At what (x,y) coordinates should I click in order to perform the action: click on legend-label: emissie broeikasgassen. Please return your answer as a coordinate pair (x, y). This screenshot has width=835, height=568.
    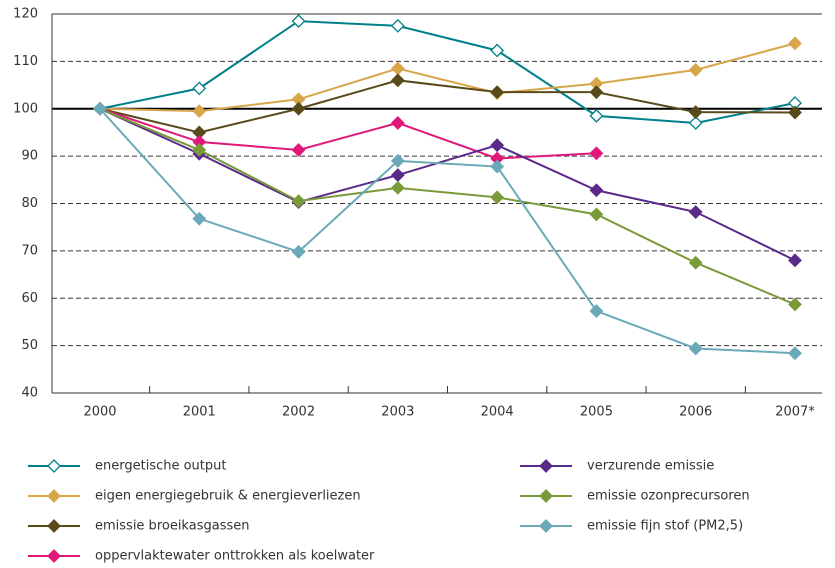
    Looking at the image, I should click on (172, 526).